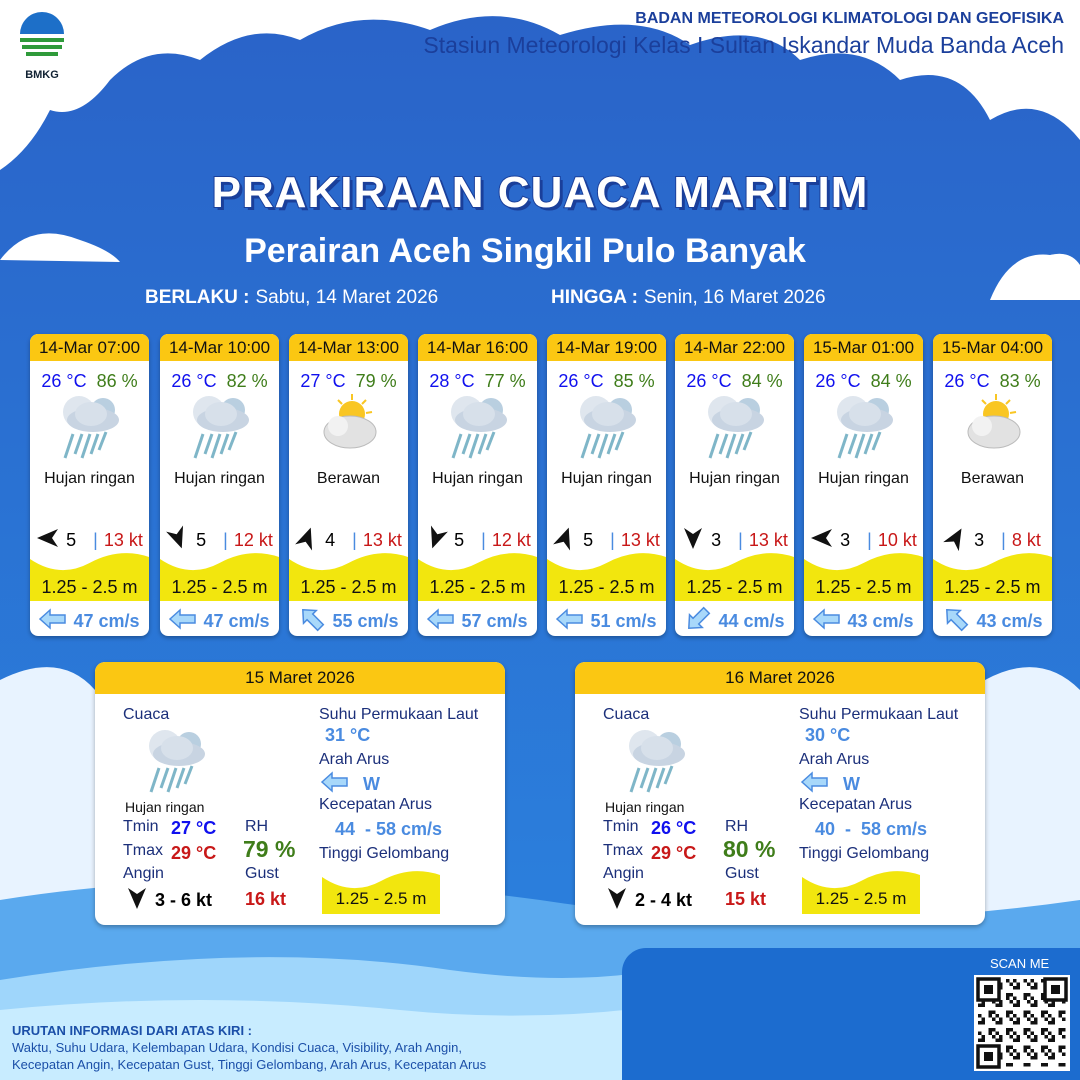 Image resolution: width=1080 pixels, height=1080 pixels. What do you see at coordinates (219, 347) in the screenshot?
I see `forecast-time: 14-Mar 10:00` at bounding box center [219, 347].